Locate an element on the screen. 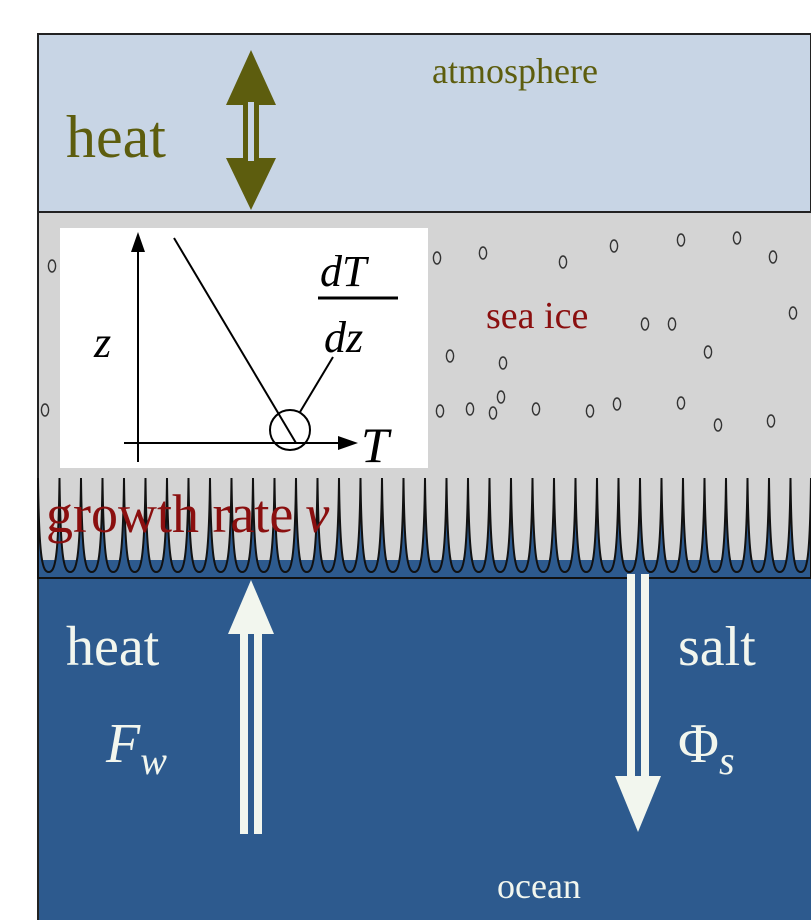 The image size is (811, 920). z-axis-label: z is located at coordinates (102, 342).